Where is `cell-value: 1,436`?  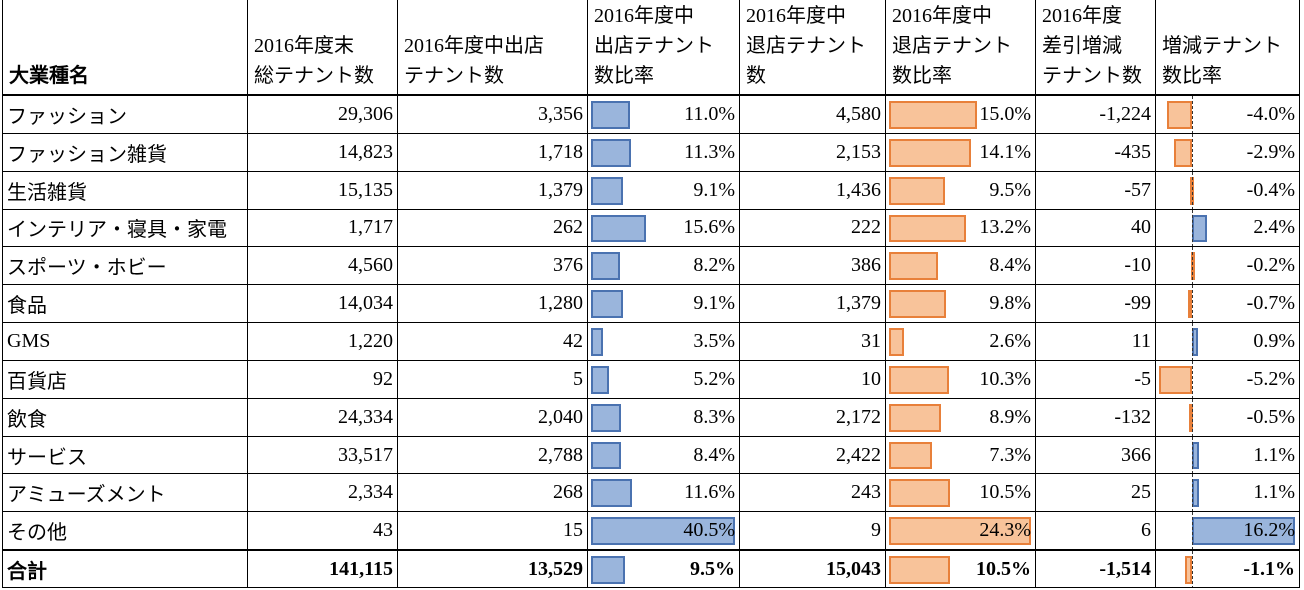 cell-value: 1,436 is located at coordinates (858, 189).